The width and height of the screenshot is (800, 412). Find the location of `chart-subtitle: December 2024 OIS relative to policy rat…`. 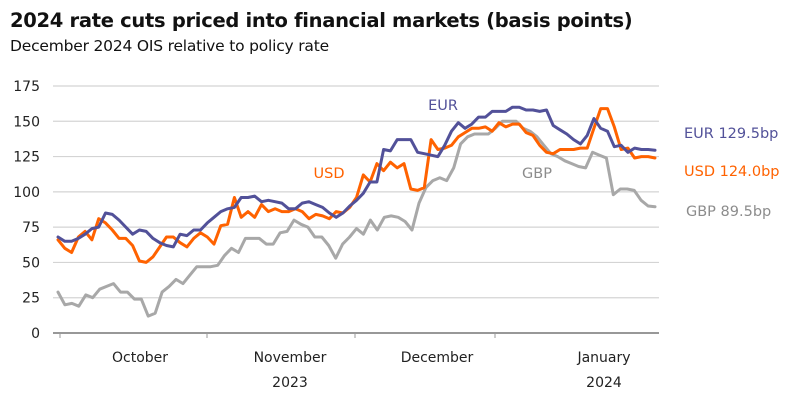

chart-subtitle: December 2024 OIS relative to policy rat… is located at coordinates (169, 46).